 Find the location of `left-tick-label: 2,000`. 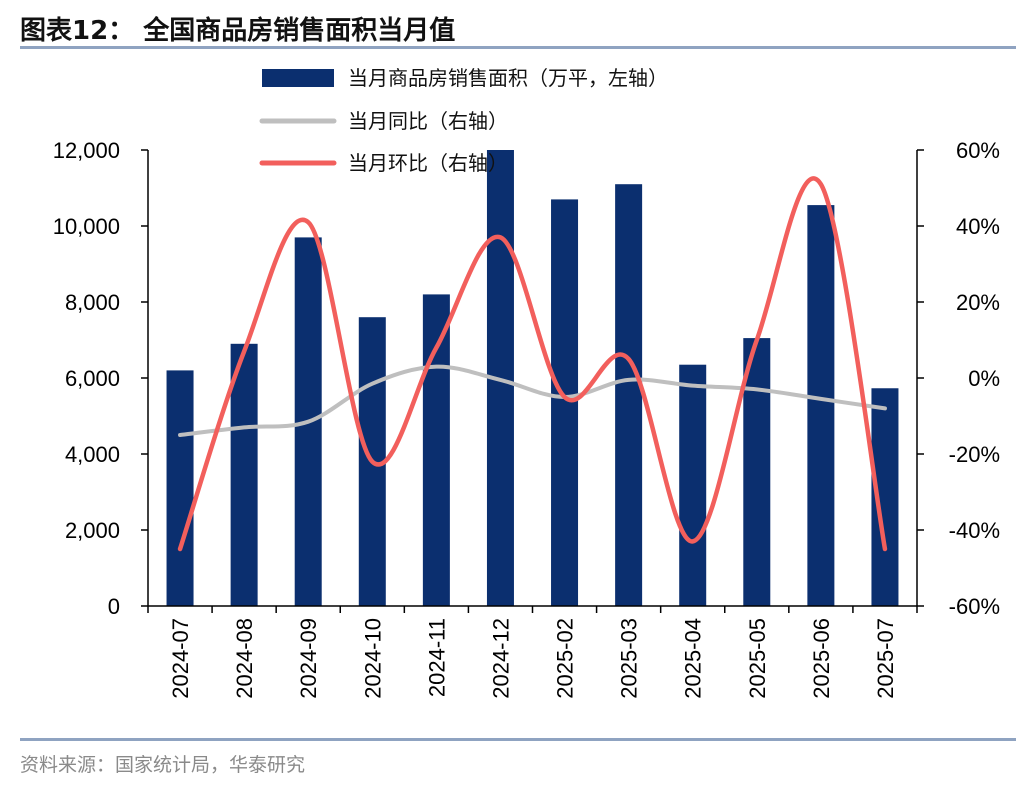

left-tick-label: 2,000 is located at coordinates (92, 530).